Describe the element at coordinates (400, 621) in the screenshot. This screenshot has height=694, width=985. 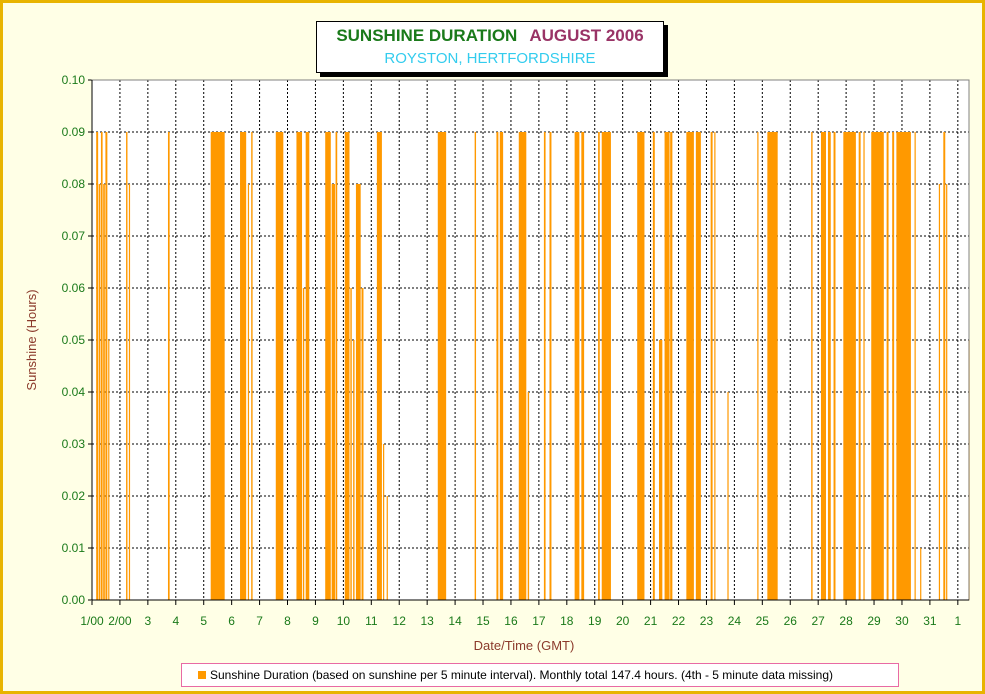
I see `x-tick-label: 12` at that location.